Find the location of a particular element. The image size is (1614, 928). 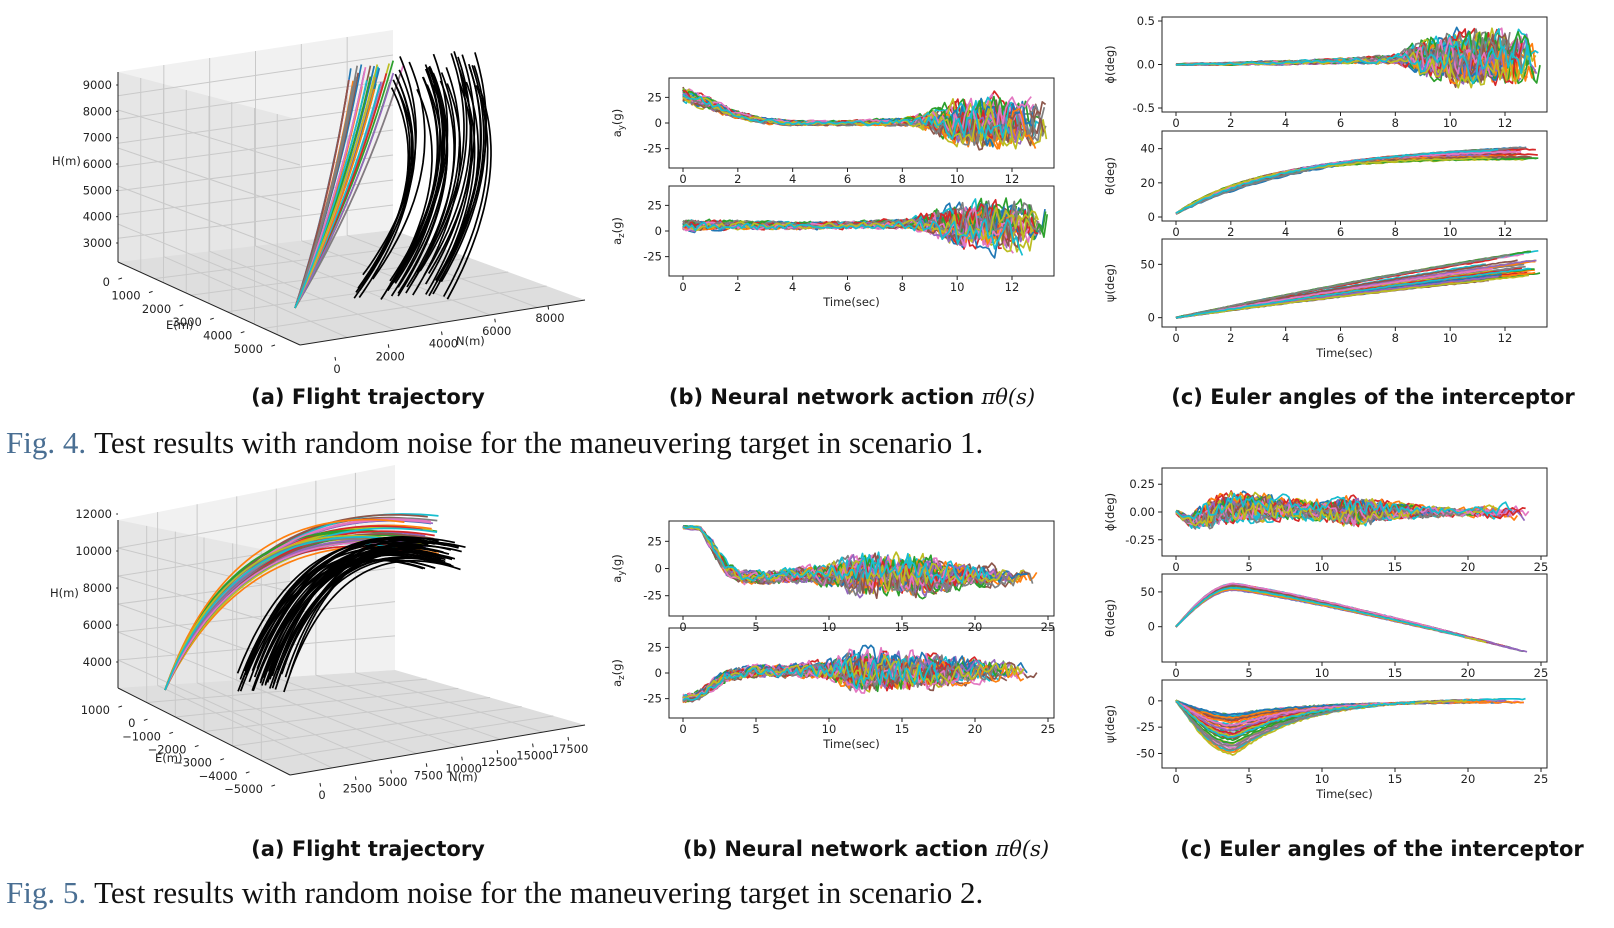

fig5b_top-xtick-label-3: 15 is located at coordinates (902, 627).